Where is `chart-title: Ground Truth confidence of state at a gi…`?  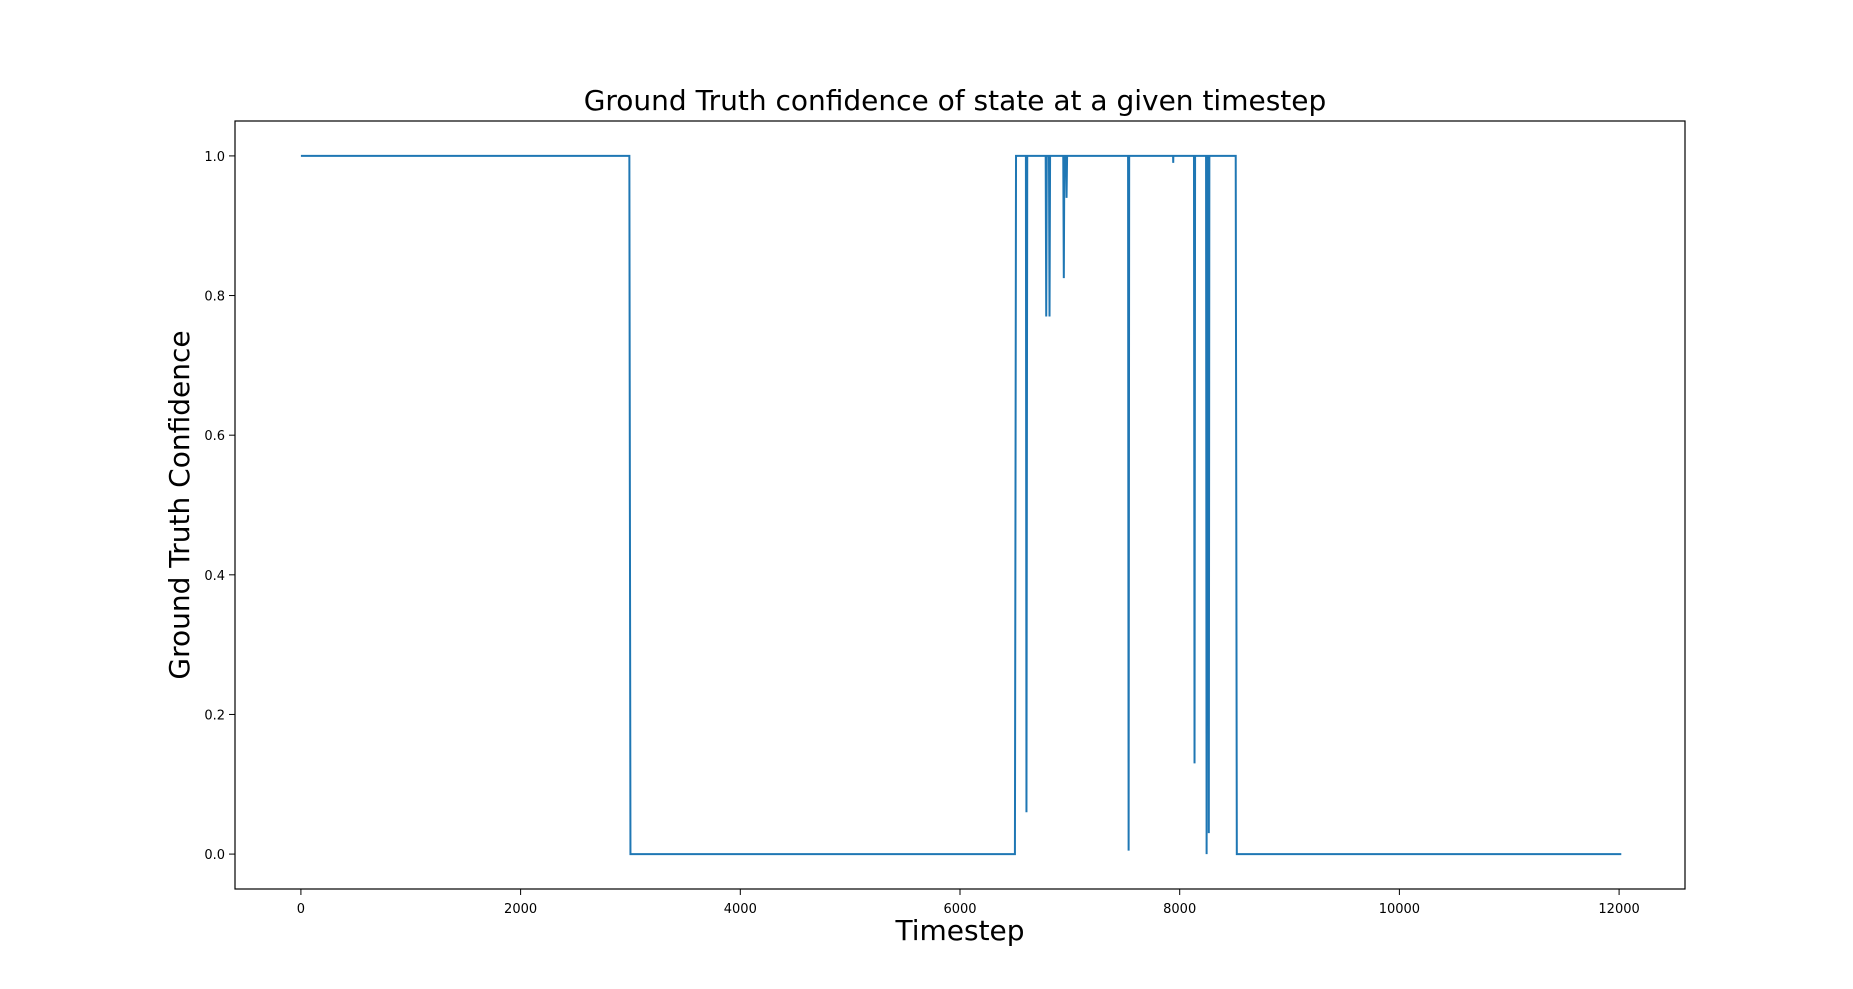 chart-title: Ground Truth confidence of state at a gi… is located at coordinates (955, 100).